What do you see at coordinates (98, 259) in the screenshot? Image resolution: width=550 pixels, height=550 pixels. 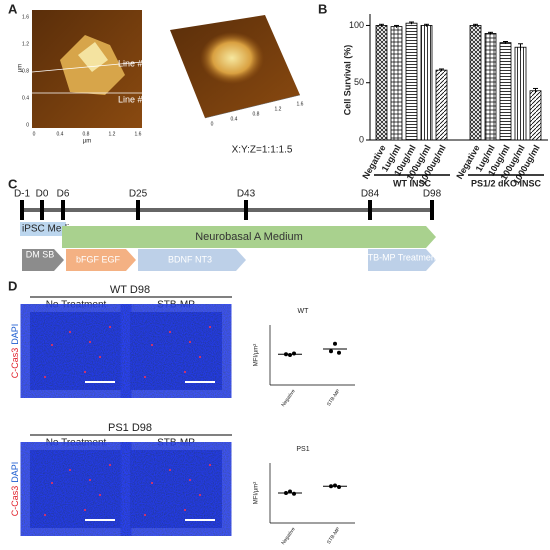 I see `step-label: bFGF EGF` at bounding box center [98, 259].